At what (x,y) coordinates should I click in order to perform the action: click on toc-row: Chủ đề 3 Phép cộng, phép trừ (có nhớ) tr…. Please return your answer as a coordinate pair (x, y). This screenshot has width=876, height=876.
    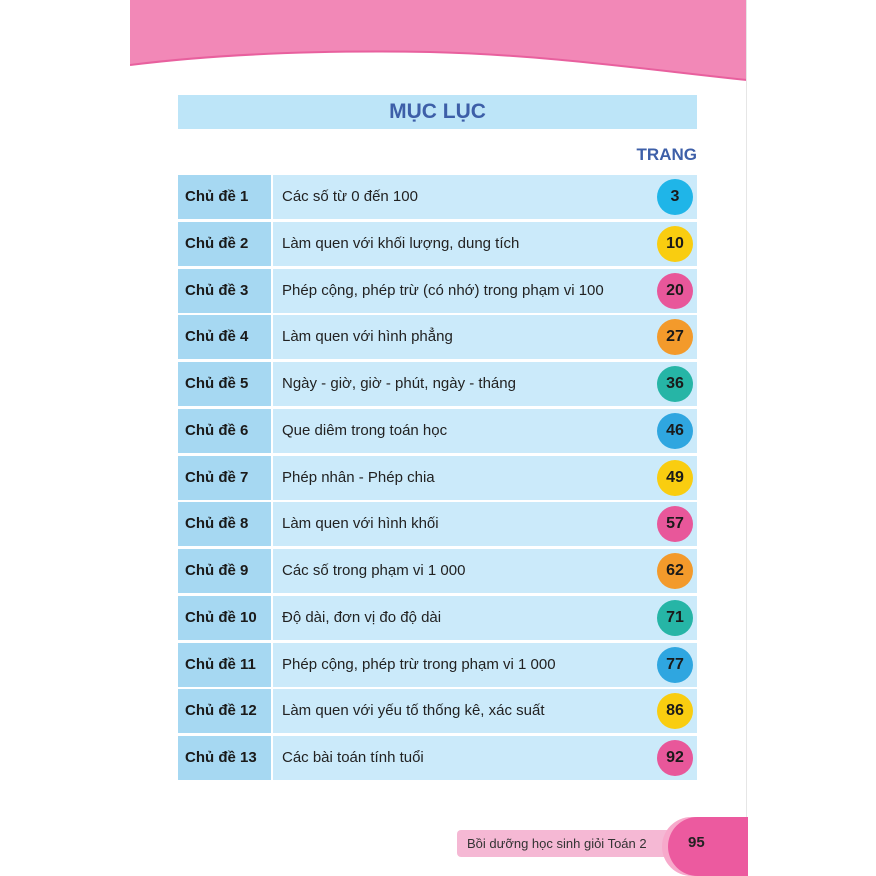
    Looking at the image, I should click on (437, 290).